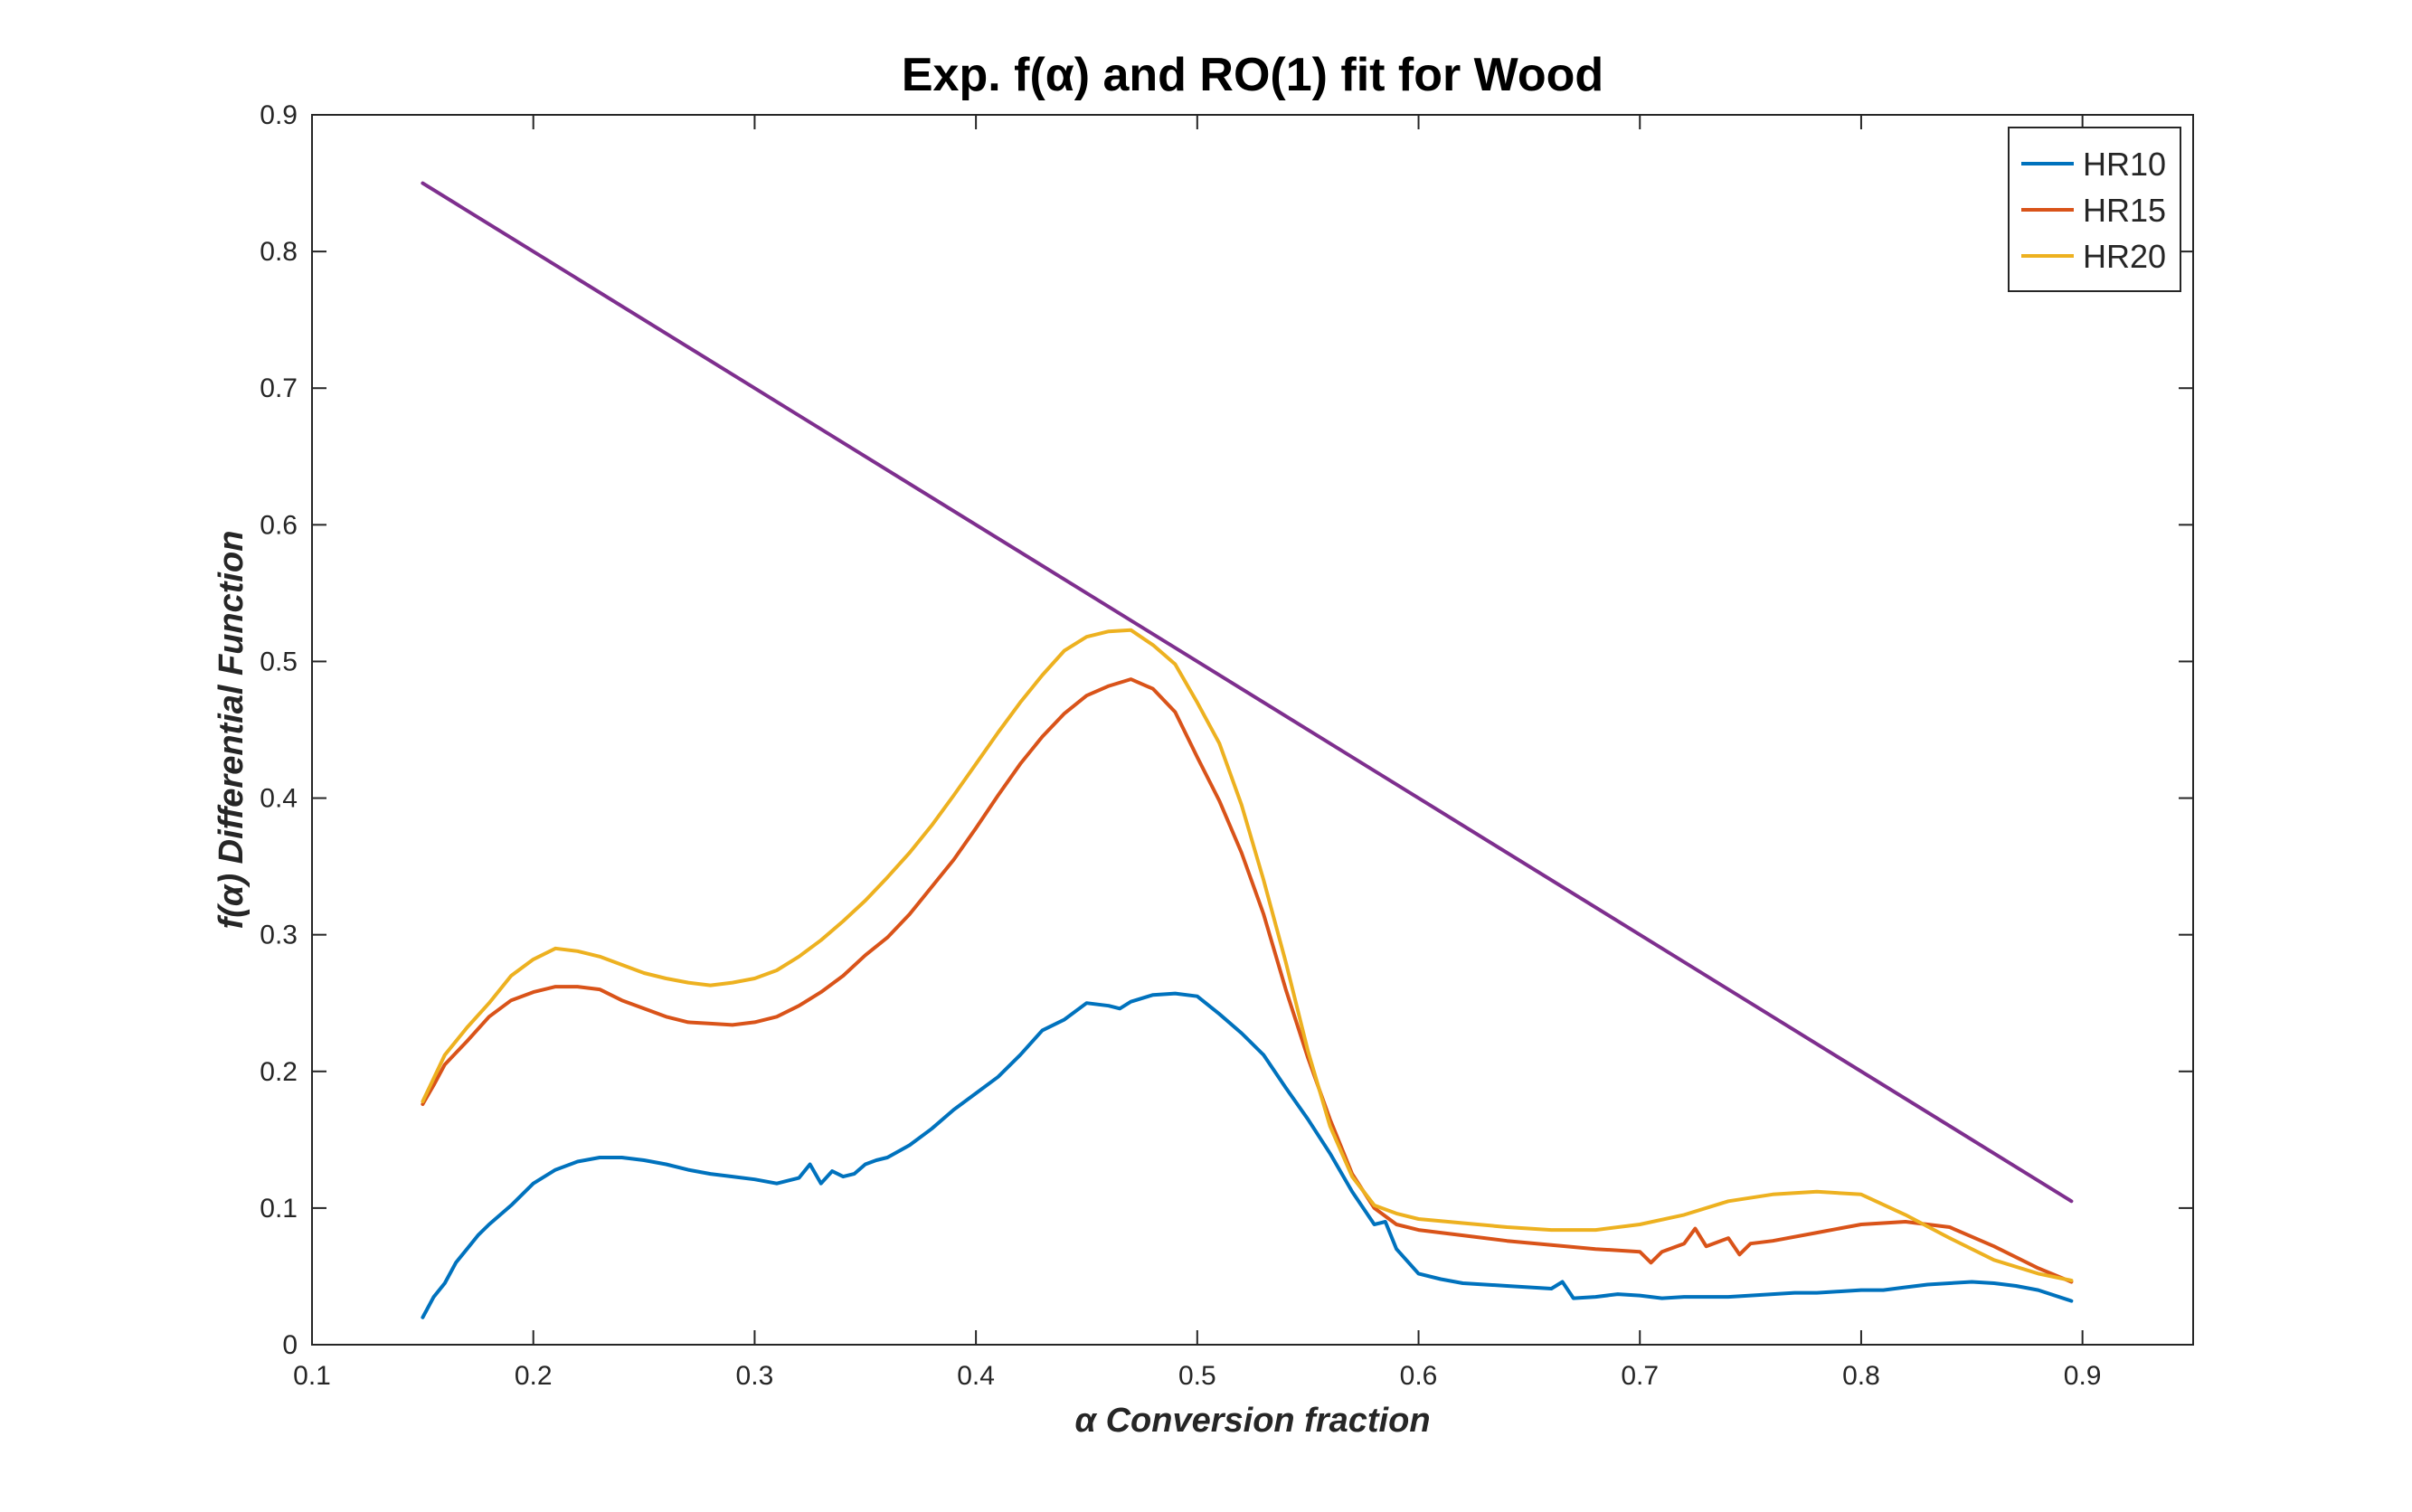  I want to click on x-tick-label: 0.6, so click(1419, 1376).